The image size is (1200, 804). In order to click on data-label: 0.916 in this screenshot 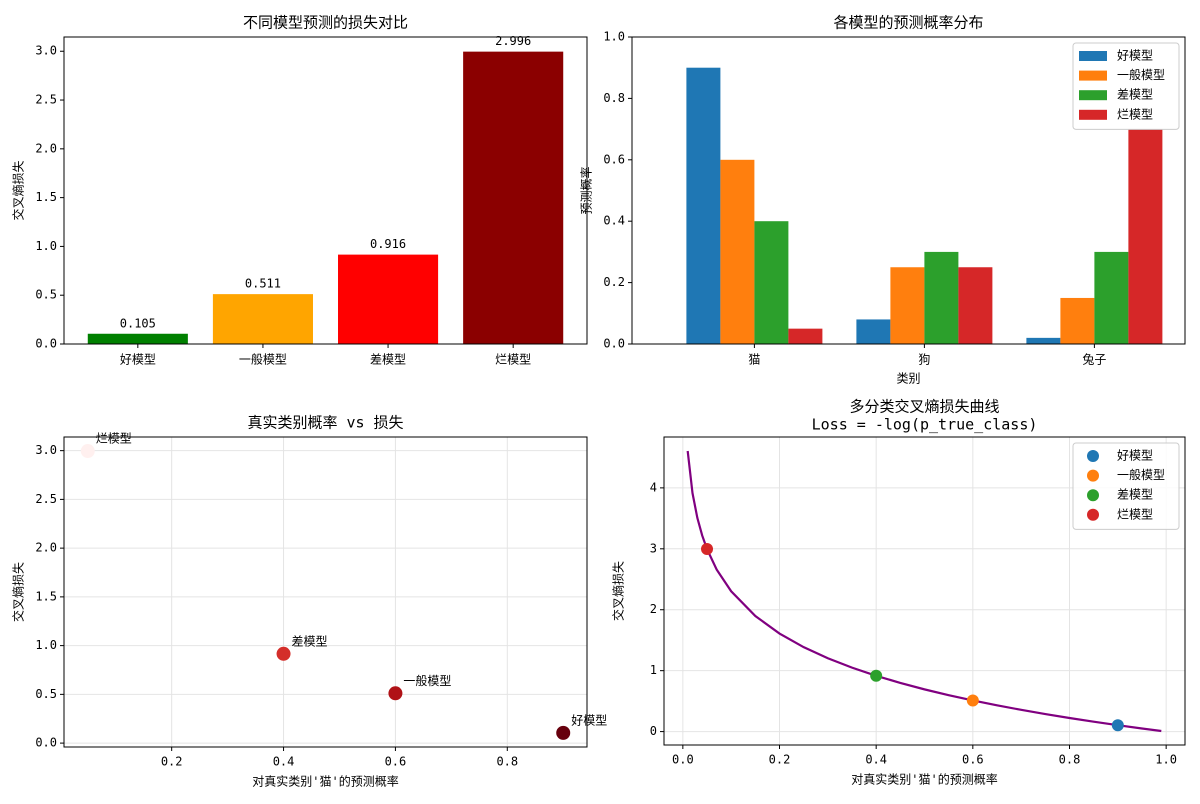, I will do `click(388, 244)`.